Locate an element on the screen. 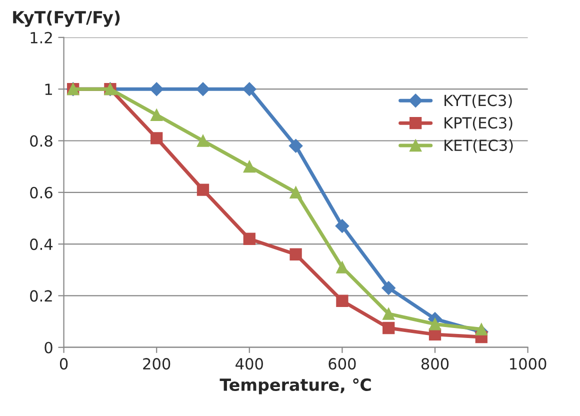 This screenshot has height=416, width=580. x-tick-label: 200 is located at coordinates (156, 364).